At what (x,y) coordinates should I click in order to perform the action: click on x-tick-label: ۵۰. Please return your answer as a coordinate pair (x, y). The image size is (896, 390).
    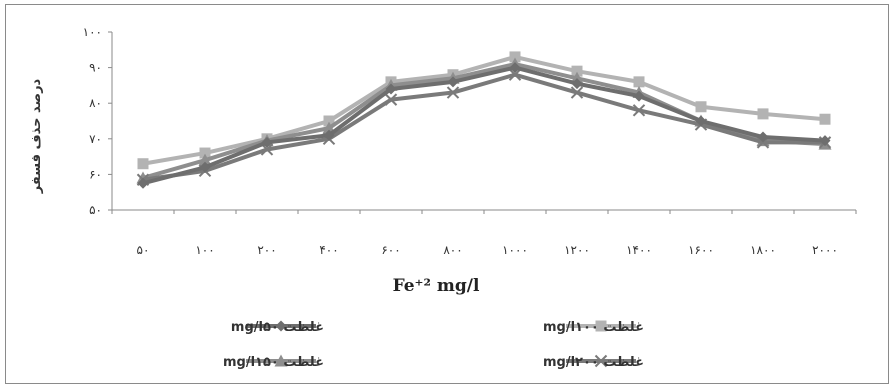
    Looking at the image, I should click on (143, 250).